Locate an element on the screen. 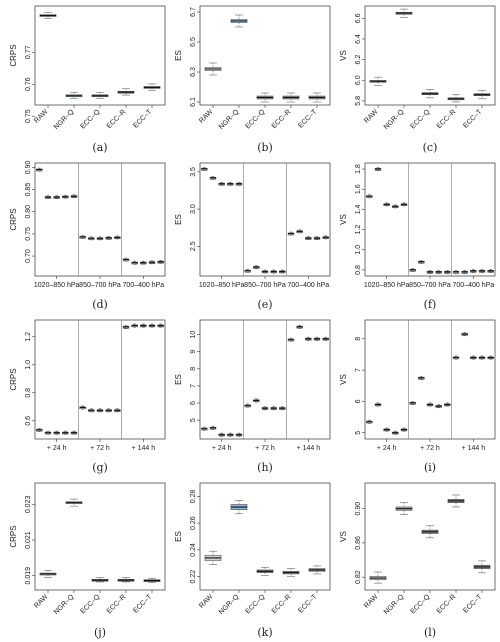 This screenshot has width=500, height=642. panel-g: 0.6 0.8 1.0 1.2 CRPS + 24 h + 72 h + 144 h (g) is located at coordinates (87, 396).